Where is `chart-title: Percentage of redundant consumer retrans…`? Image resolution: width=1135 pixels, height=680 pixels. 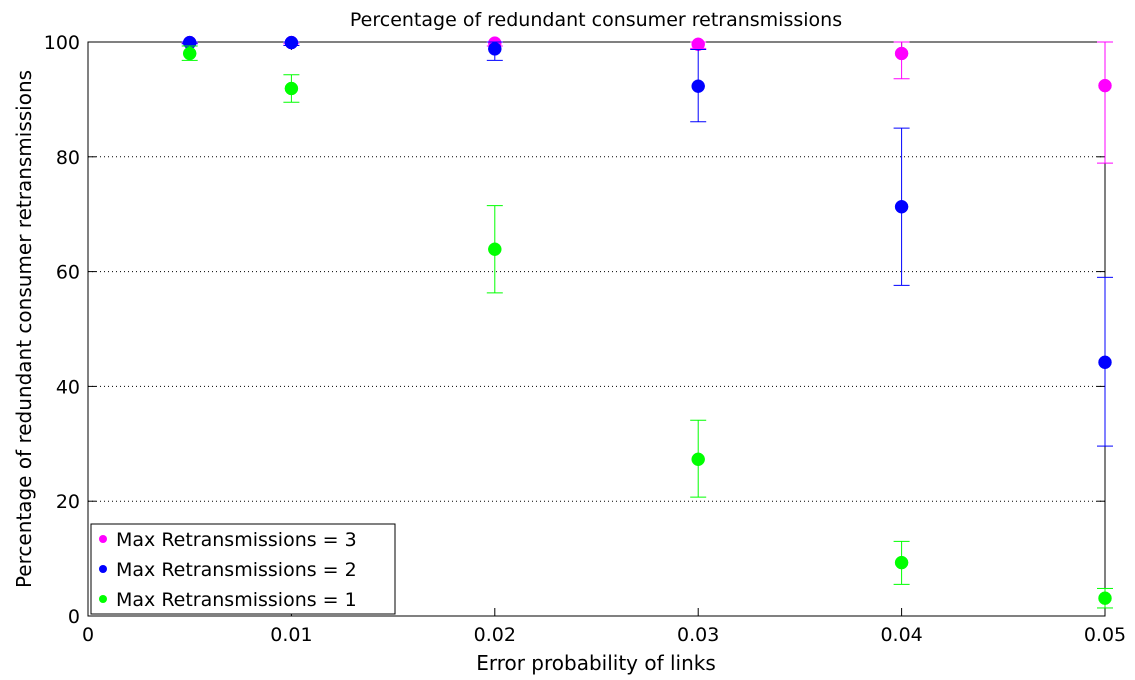 chart-title: Percentage of redundant consumer retrans… is located at coordinates (596, 20).